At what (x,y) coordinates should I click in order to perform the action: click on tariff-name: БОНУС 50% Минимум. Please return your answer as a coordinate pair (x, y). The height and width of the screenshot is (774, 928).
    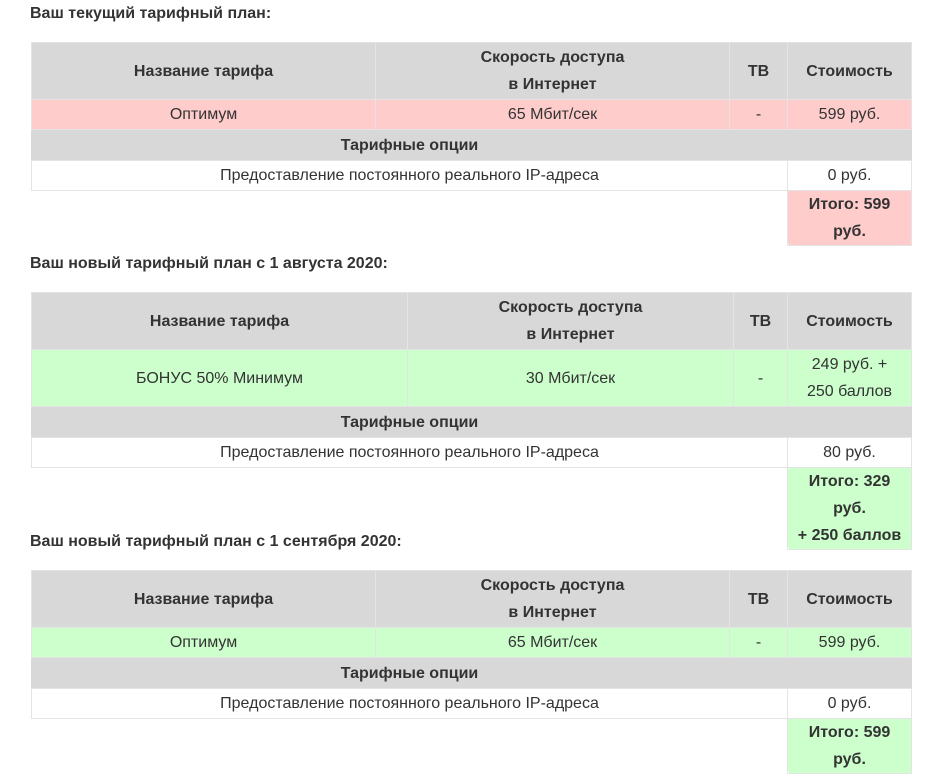
    Looking at the image, I should click on (219, 378).